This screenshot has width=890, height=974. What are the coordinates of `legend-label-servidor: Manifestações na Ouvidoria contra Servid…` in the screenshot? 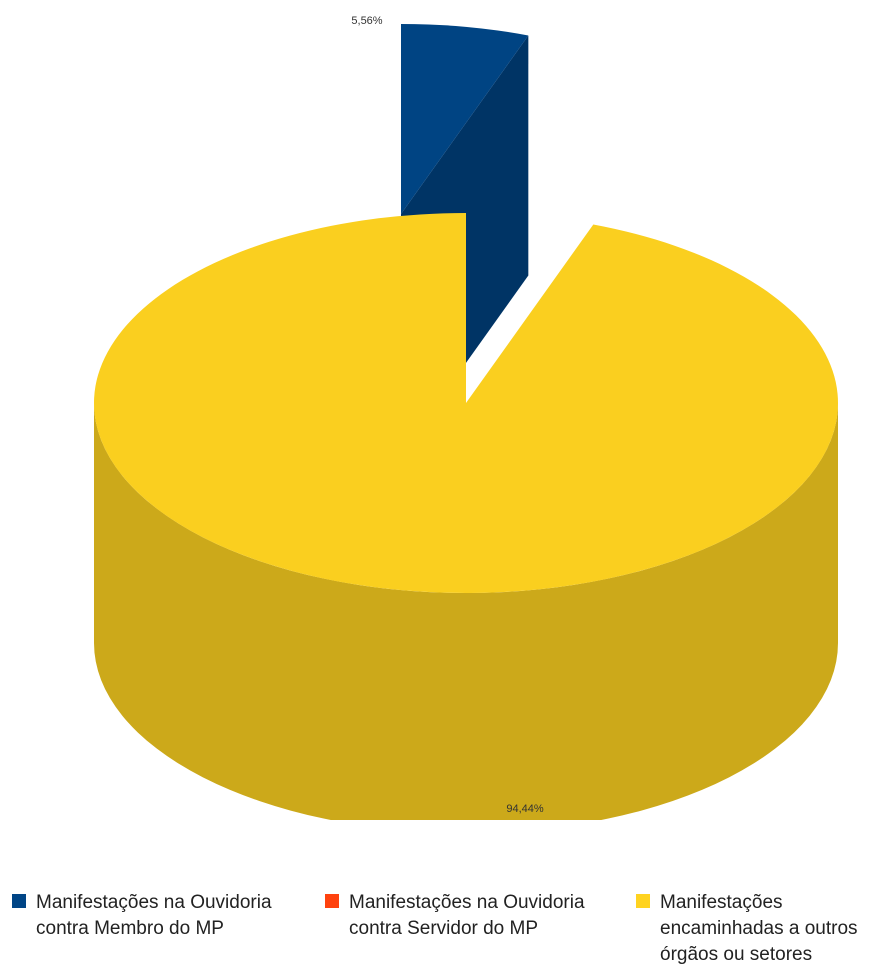 It's located at (467, 915).